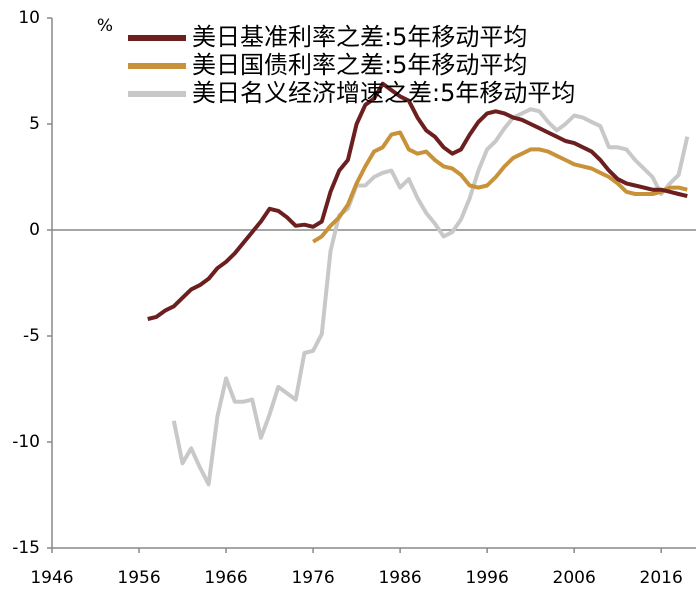 This screenshot has width=700, height=596. Describe the element at coordinates (138, 578) in the screenshot. I see `x-tick-label: 1956` at that location.